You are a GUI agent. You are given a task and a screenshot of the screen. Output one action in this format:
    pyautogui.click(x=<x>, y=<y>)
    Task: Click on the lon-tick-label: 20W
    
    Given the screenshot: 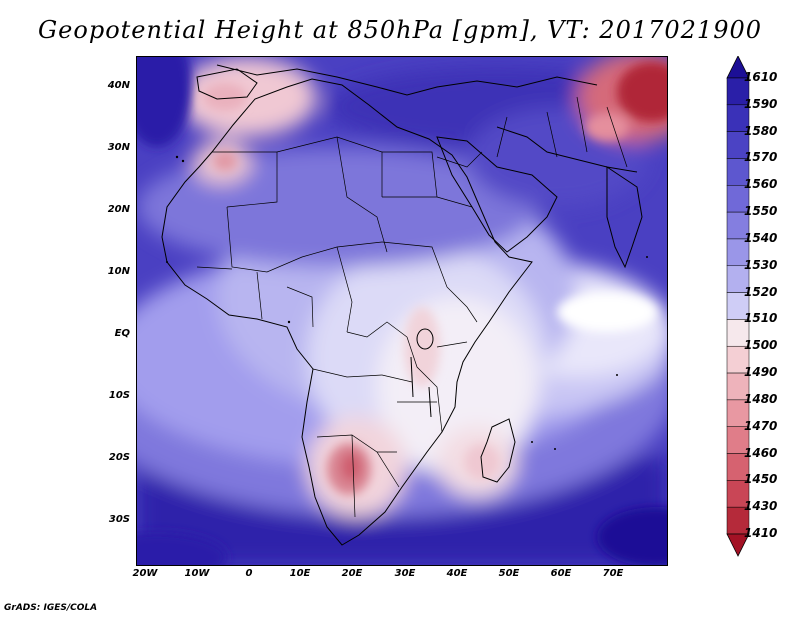 What is the action you would take?
    pyautogui.click(x=145, y=573)
    